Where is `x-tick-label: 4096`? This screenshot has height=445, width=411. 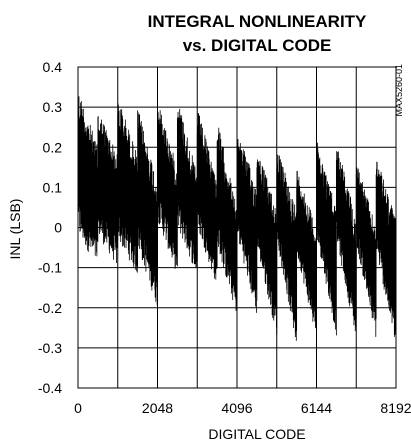 x-tick-label: 4096 is located at coordinates (236, 408).